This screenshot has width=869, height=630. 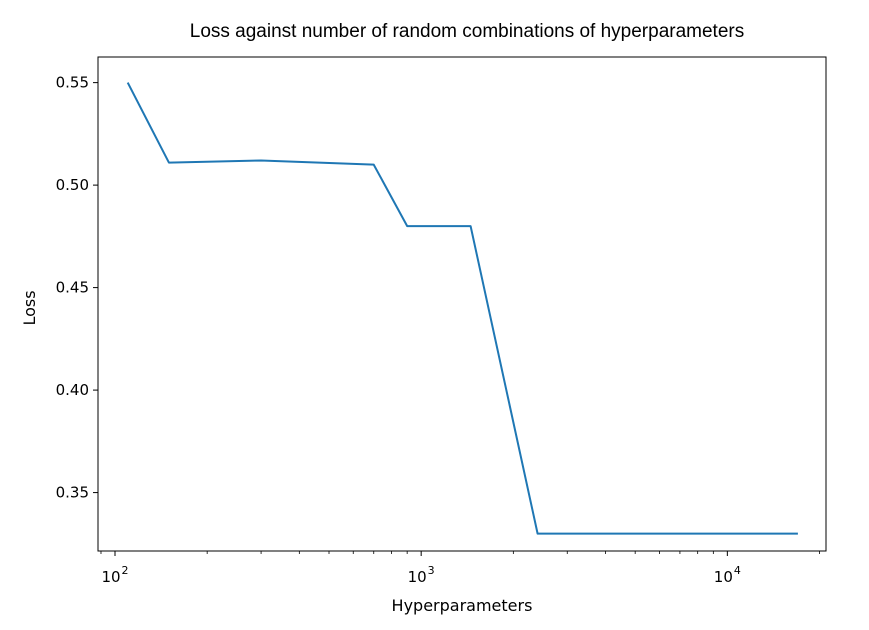 I want to click on y-tick-label: 0.40, so click(x=72, y=390).